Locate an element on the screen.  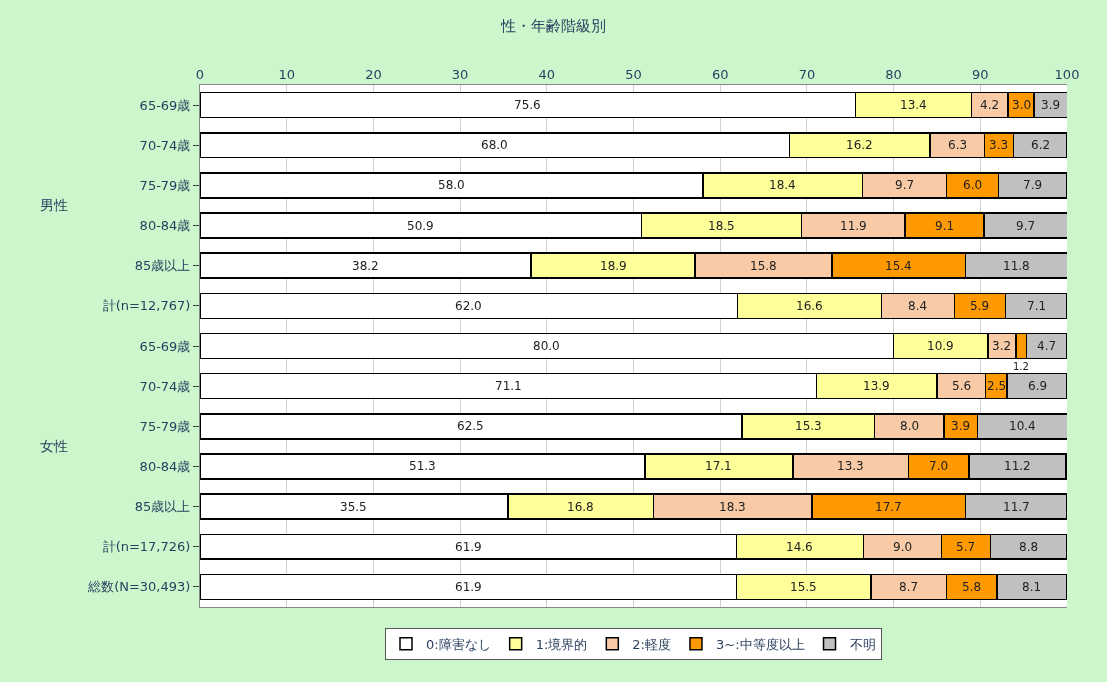
text: 38.2 is located at coordinates (365, 266).